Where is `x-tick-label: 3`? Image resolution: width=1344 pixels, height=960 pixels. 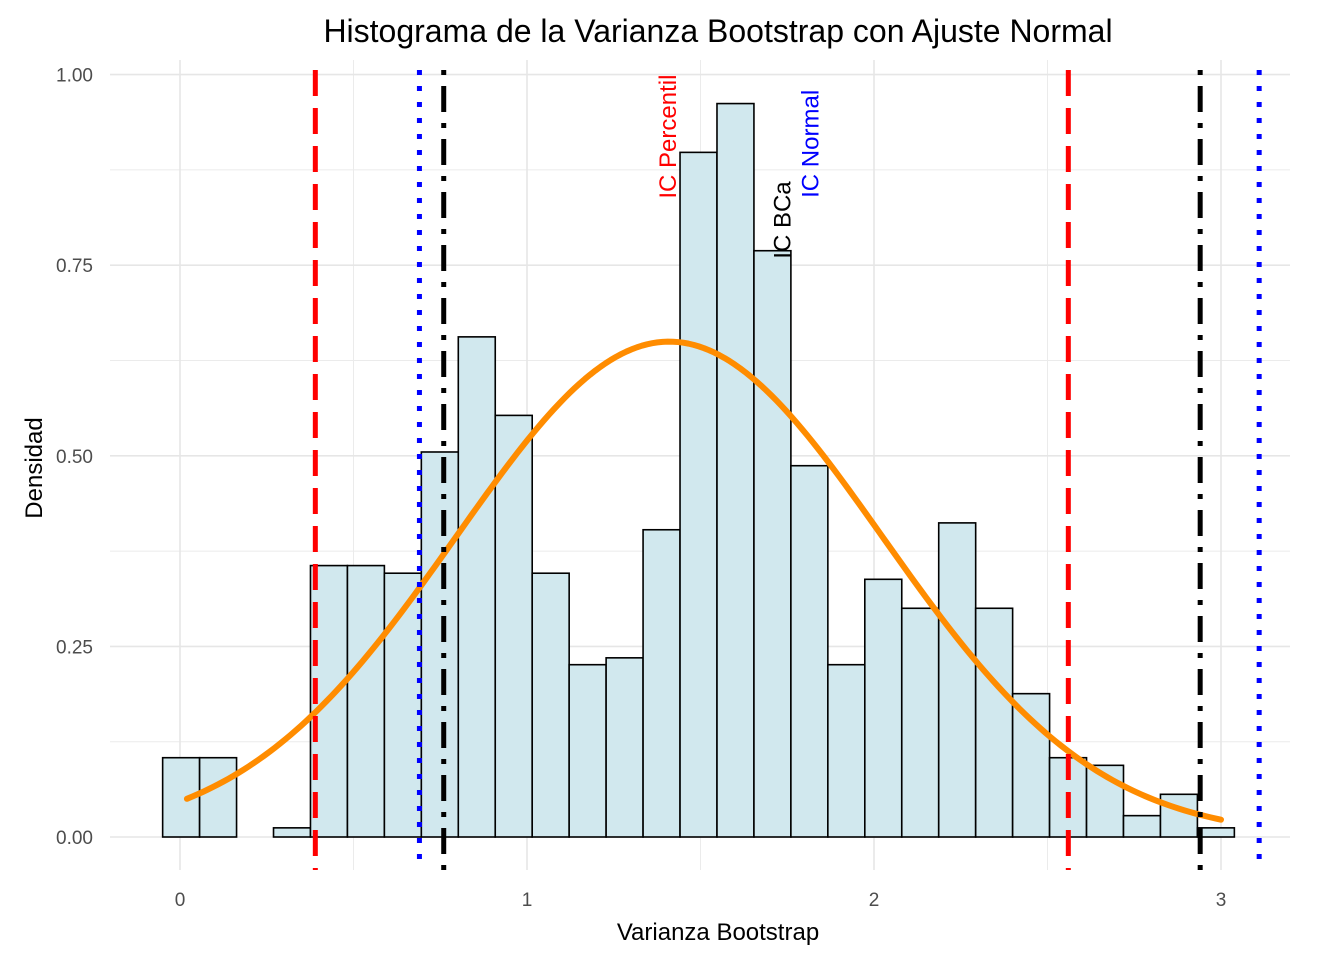
x-tick-label: 3 is located at coordinates (1221, 900).